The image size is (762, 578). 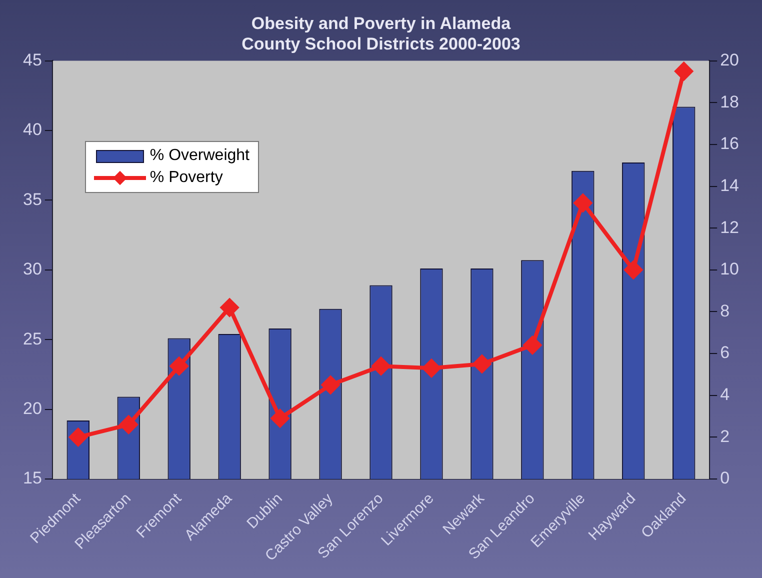 I want to click on y2-tick-label: 2, so click(x=725, y=436).